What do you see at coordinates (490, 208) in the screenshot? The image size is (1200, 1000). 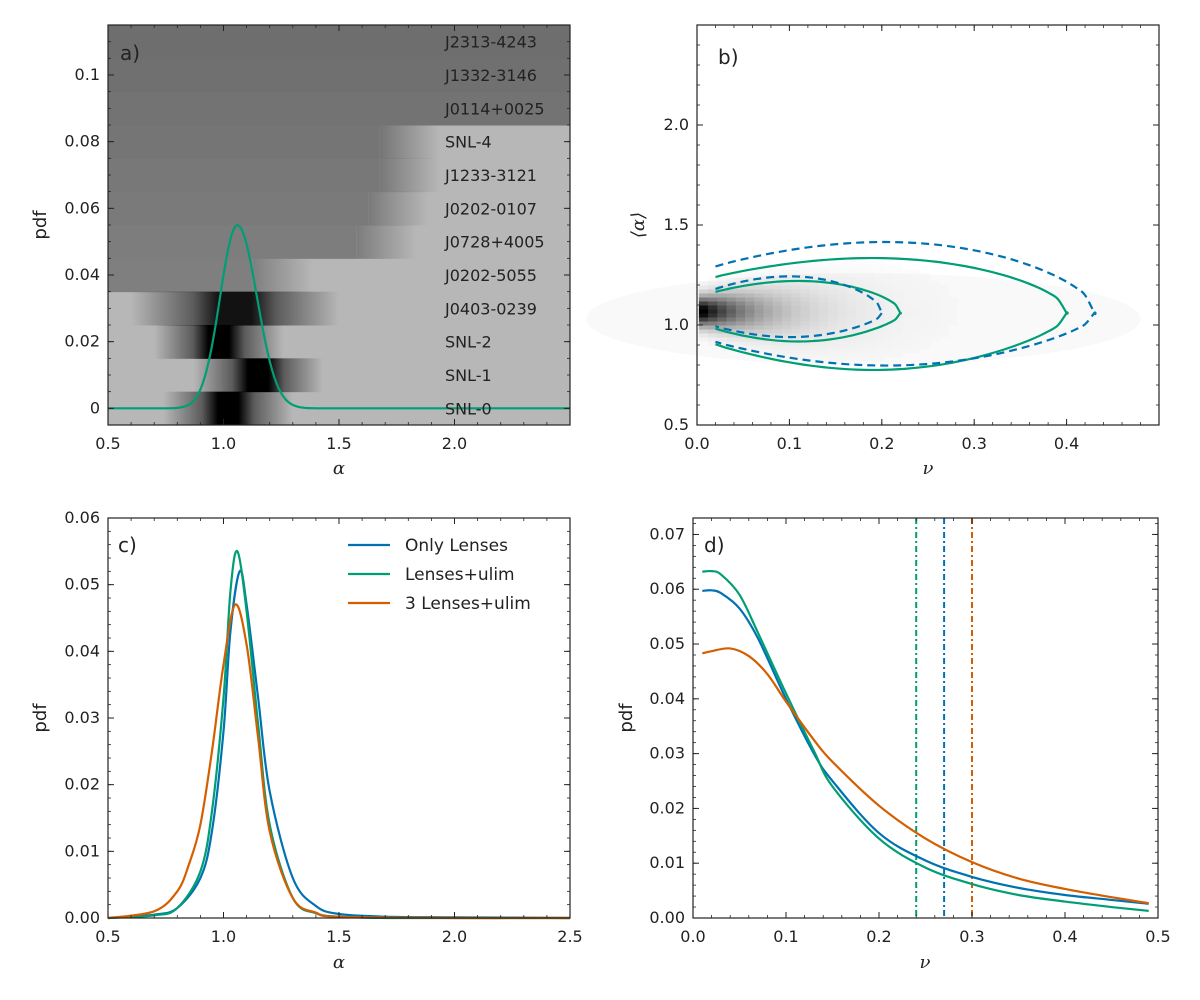 I see `row-label: J0202-0107` at bounding box center [490, 208].